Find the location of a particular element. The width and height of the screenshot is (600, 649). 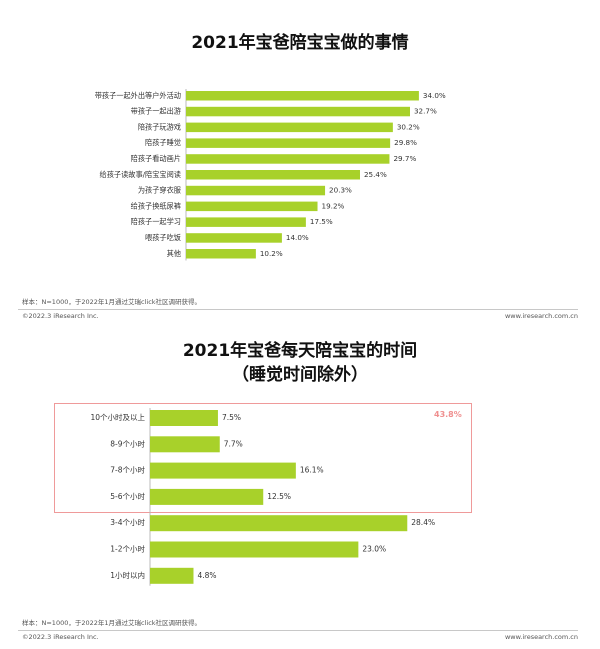

chart2-subtitle: （睡觉时间除外） is located at coordinates (300, 375).